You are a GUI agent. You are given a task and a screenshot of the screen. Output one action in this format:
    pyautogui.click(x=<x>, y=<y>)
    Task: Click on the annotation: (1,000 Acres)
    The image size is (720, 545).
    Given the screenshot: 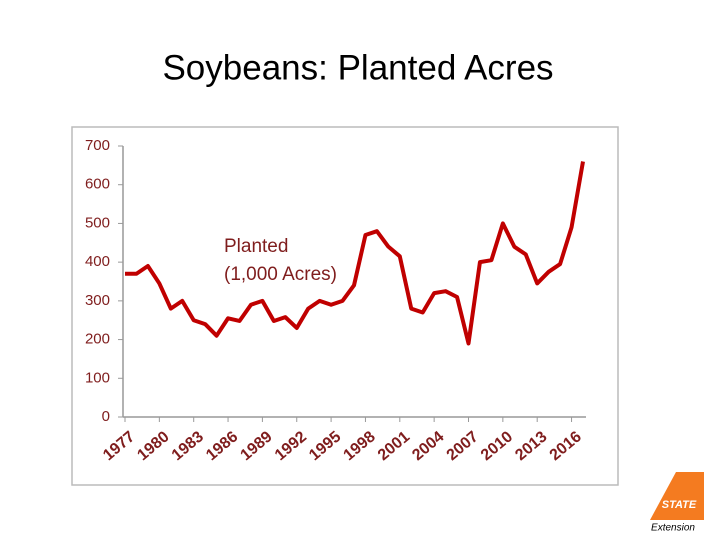 What is the action you would take?
    pyautogui.click(x=280, y=274)
    